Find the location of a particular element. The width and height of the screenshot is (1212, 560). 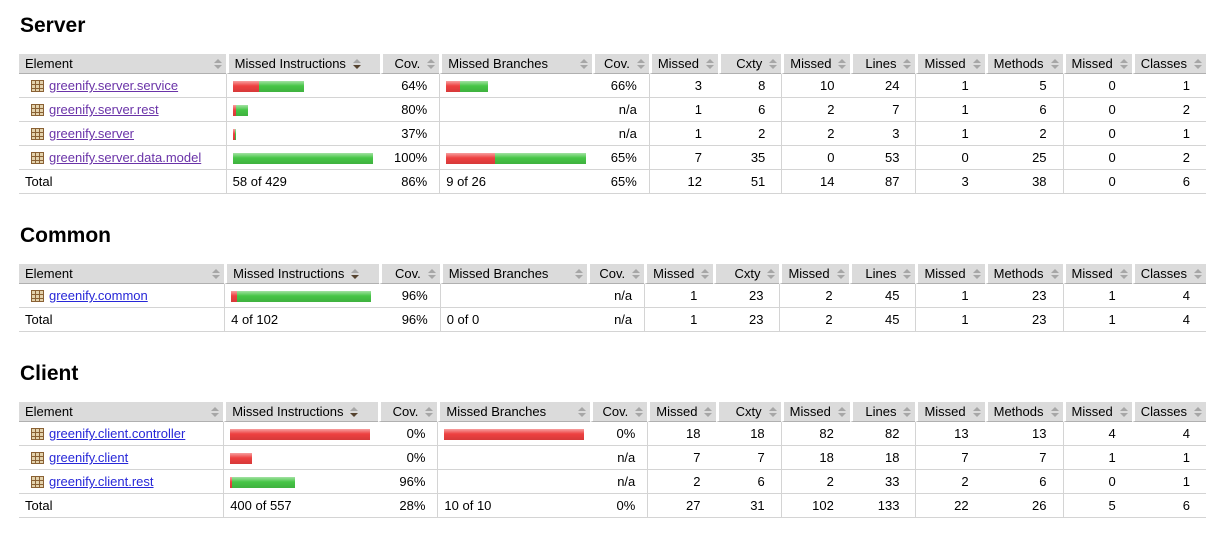

section-title-client: Client is located at coordinates (49, 373).